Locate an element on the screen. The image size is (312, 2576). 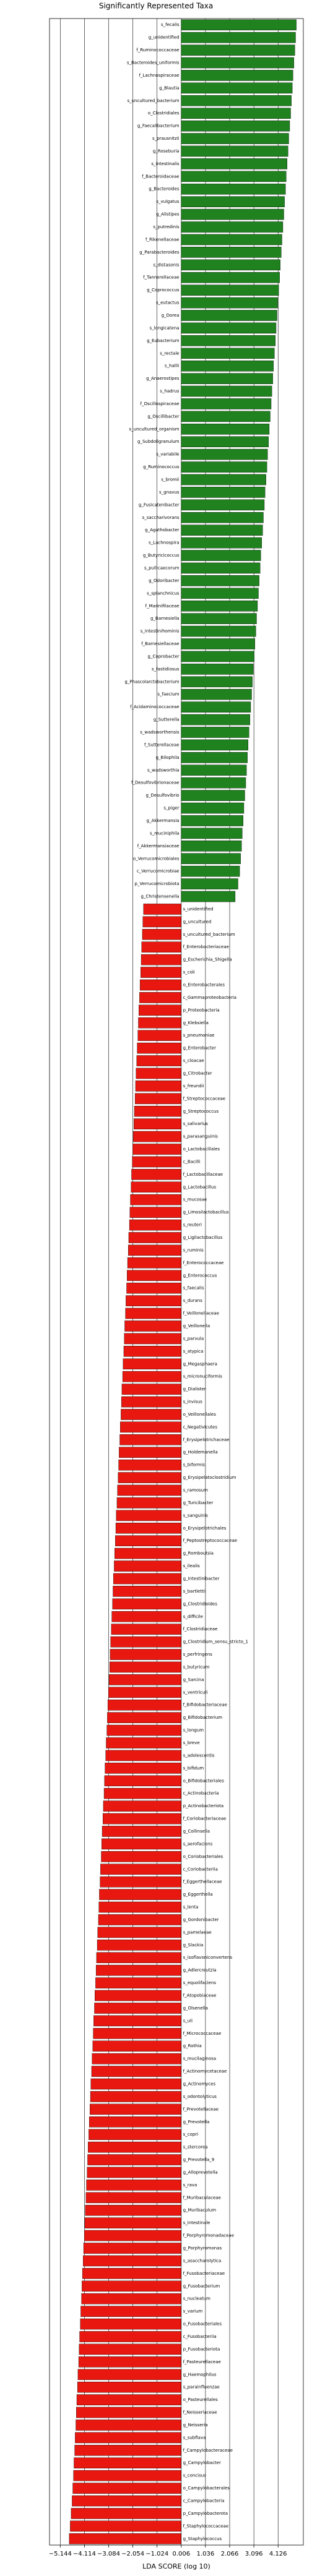
bar-label: g_Limosilactobacillus is located at coordinates (206, 1212).